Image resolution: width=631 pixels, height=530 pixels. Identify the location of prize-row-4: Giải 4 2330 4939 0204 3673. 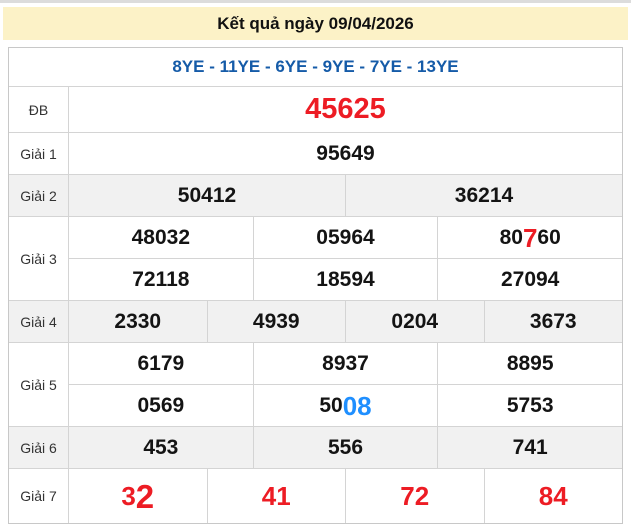
(315, 321).